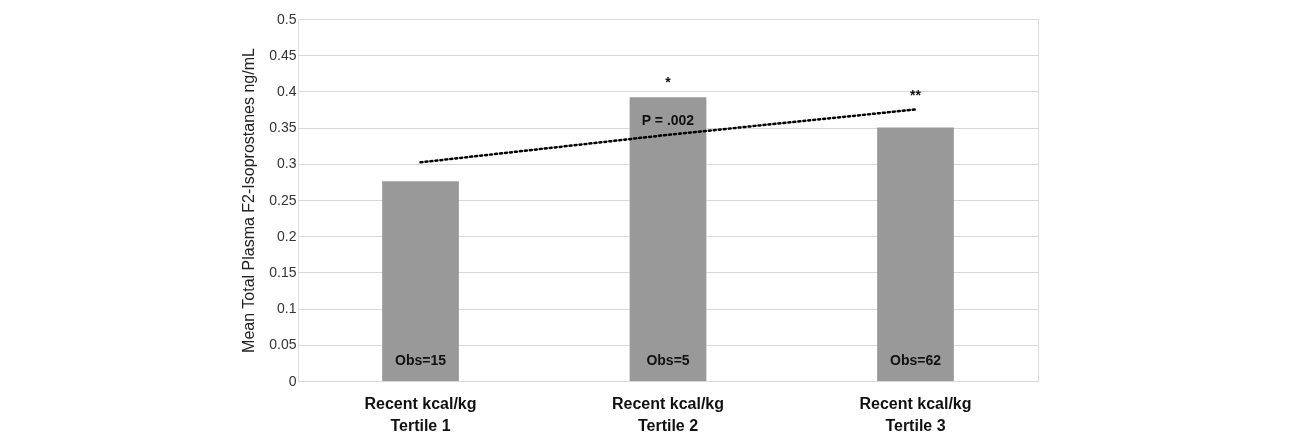  What do you see at coordinates (283, 127) in the screenshot?
I see `y-tick-label: 0.35` at bounding box center [283, 127].